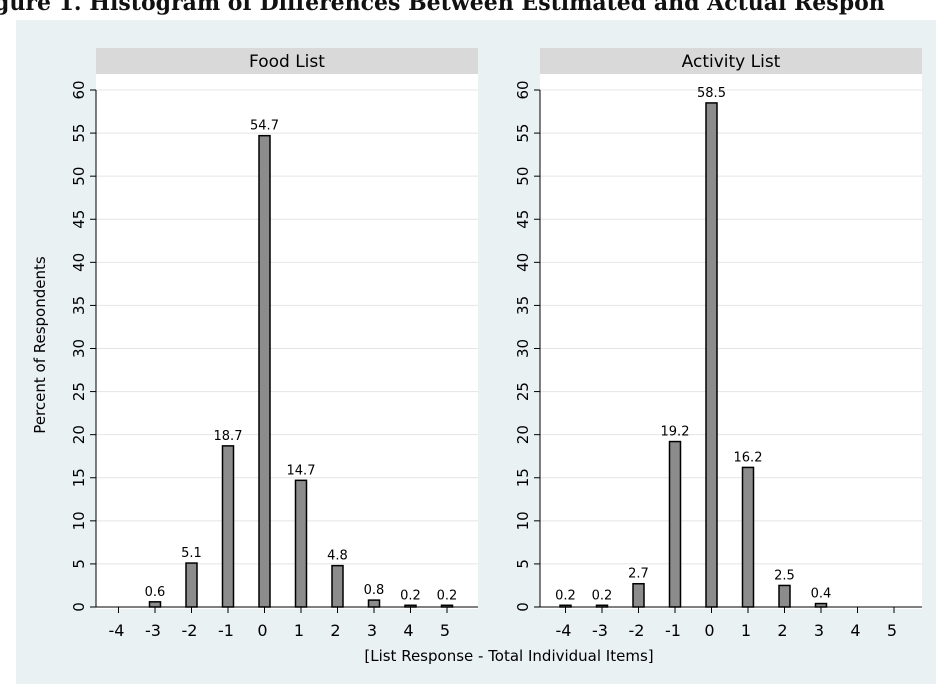 The image size is (952, 698). What do you see at coordinates (675, 432) in the screenshot?
I see `data-label: 19.2` at bounding box center [675, 432].